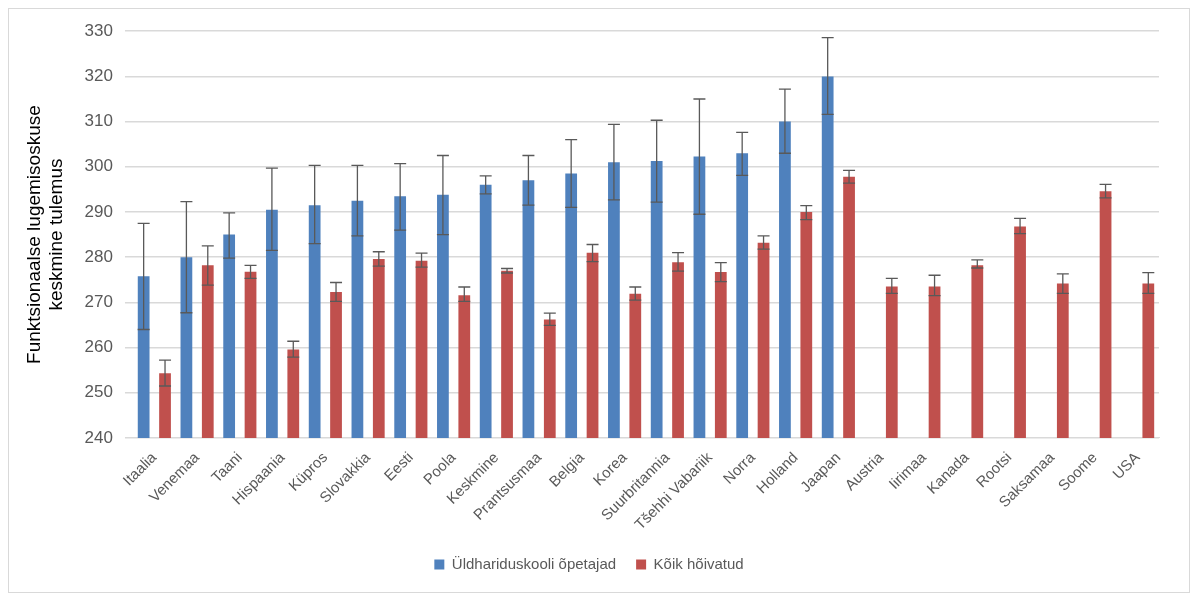 The image size is (1198, 601). I want to click on y-tick-label: 290, so click(98, 211).